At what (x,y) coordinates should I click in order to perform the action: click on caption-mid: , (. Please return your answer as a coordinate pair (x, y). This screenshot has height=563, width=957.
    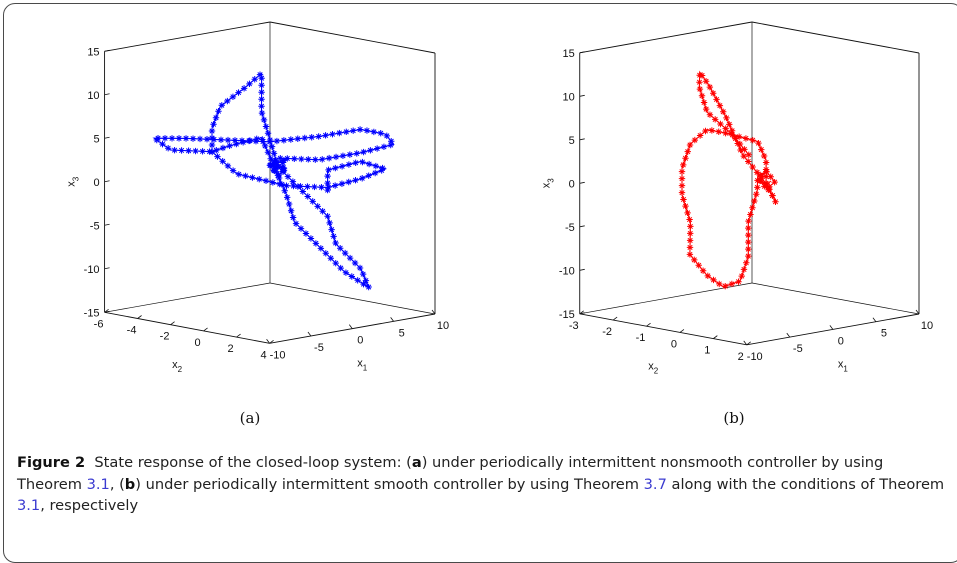
    Looking at the image, I should click on (117, 484).